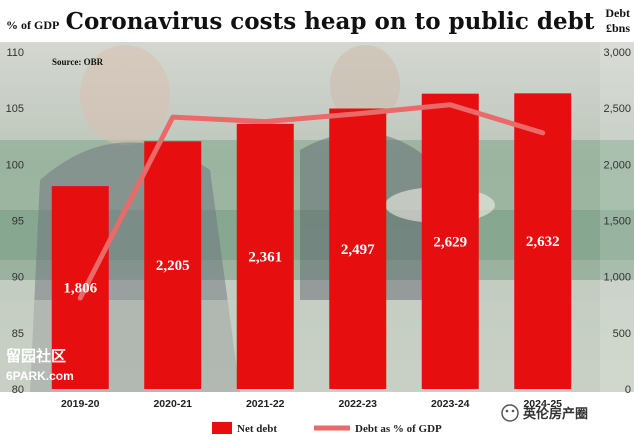  I want to click on watermark-left-cn: 留园社区, so click(36, 356).